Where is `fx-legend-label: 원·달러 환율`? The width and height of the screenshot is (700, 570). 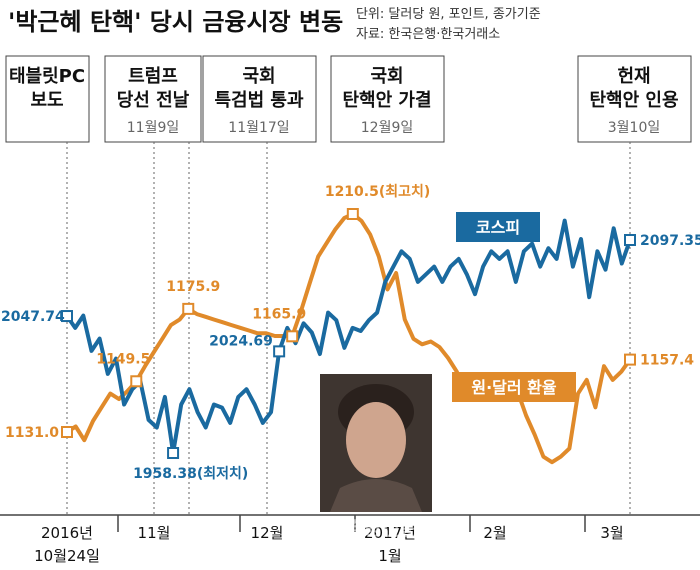 fx-legend-label: 원·달러 환율 is located at coordinates (514, 387).